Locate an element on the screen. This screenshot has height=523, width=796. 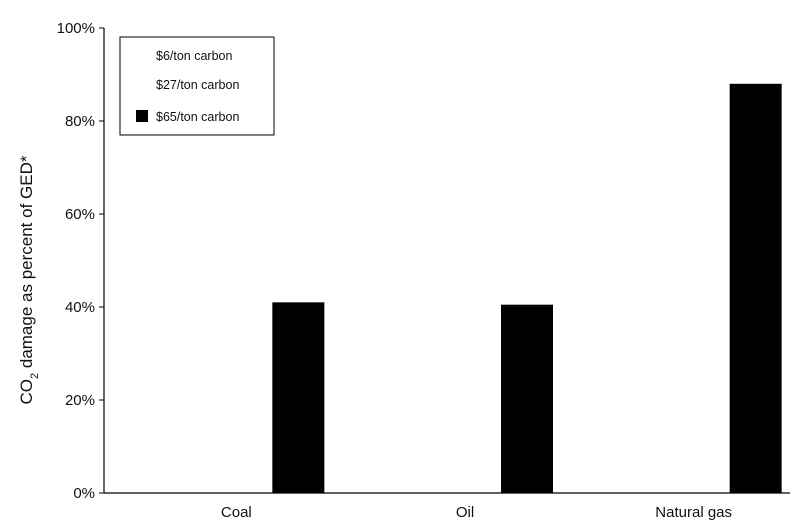
x-category-label: Natural gas is located at coordinates (693, 512).